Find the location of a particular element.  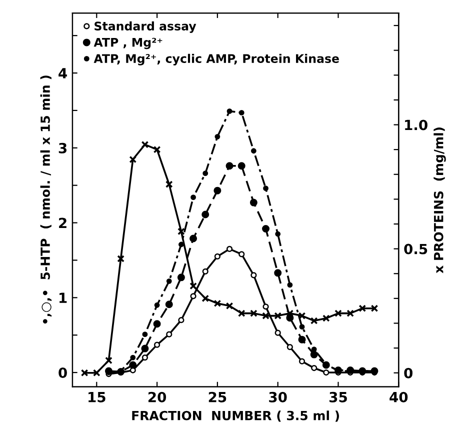

y-tick-label: 1 is located at coordinates (63, 297).